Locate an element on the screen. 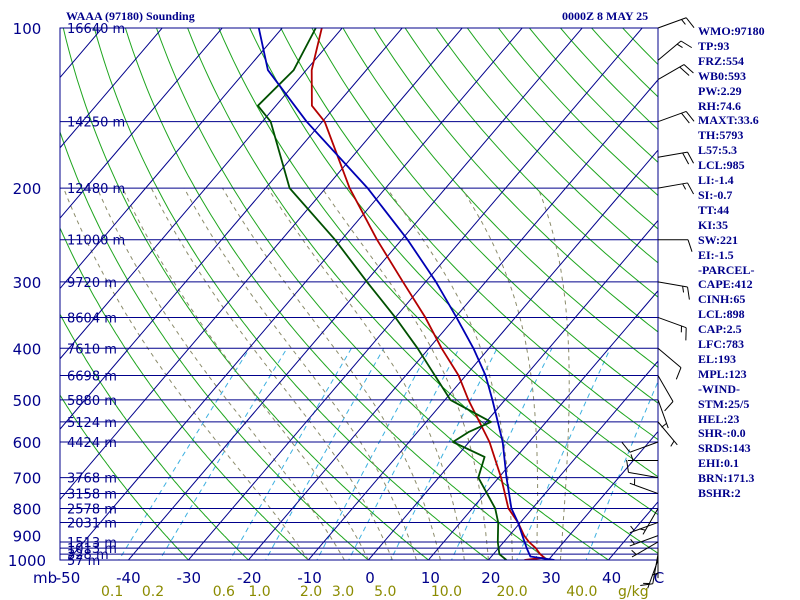 This screenshot has height=600, width=800. pressure-tick-label: 200 is located at coordinates (27, 189).